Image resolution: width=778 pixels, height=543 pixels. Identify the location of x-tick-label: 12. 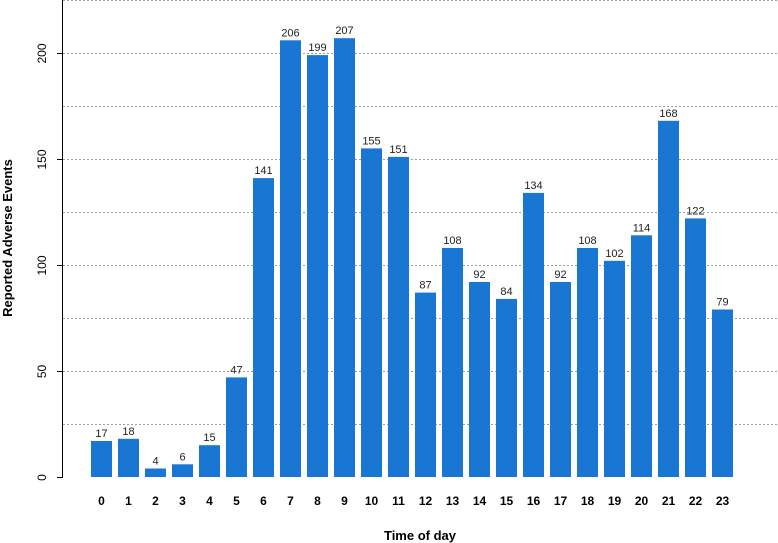
(426, 501).